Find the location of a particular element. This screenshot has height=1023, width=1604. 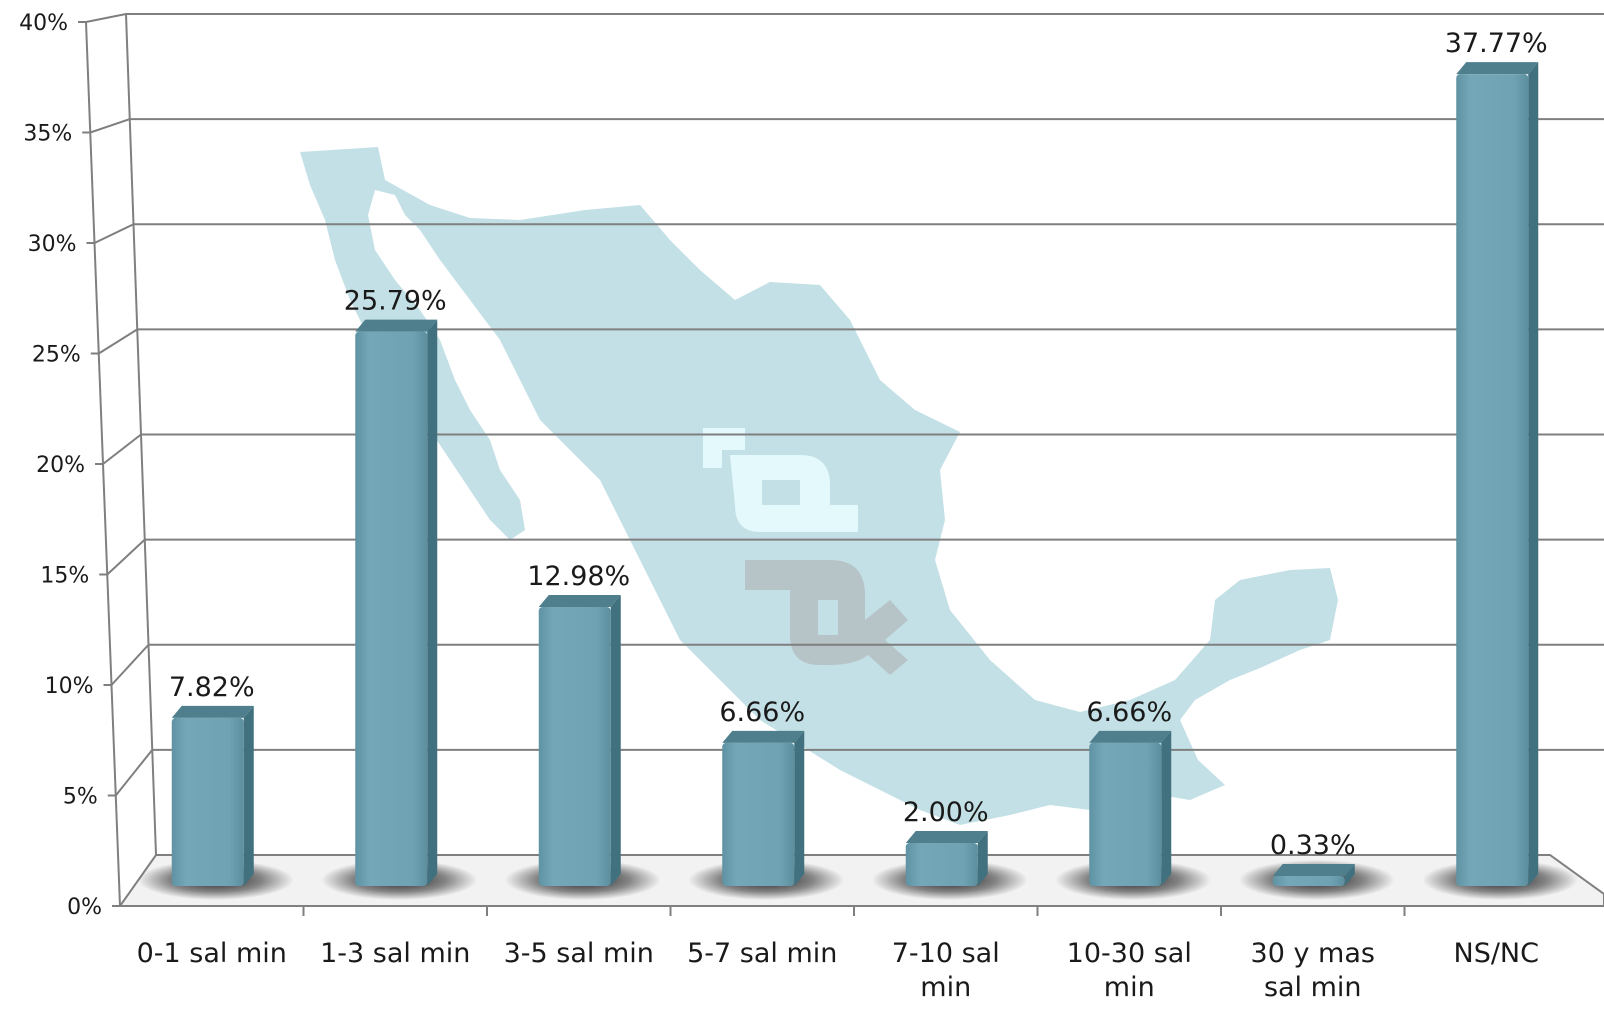

data-label: 0.33% is located at coordinates (1313, 845).